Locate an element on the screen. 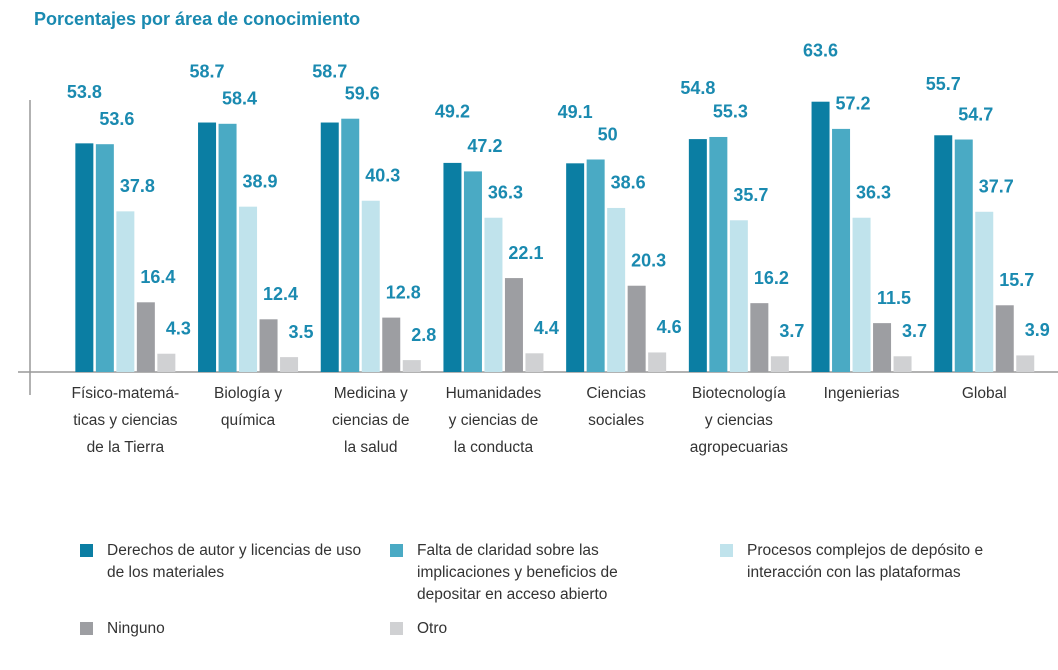 The width and height of the screenshot is (1058, 670). x-tick-label: Medicina y is located at coordinates (371, 393).